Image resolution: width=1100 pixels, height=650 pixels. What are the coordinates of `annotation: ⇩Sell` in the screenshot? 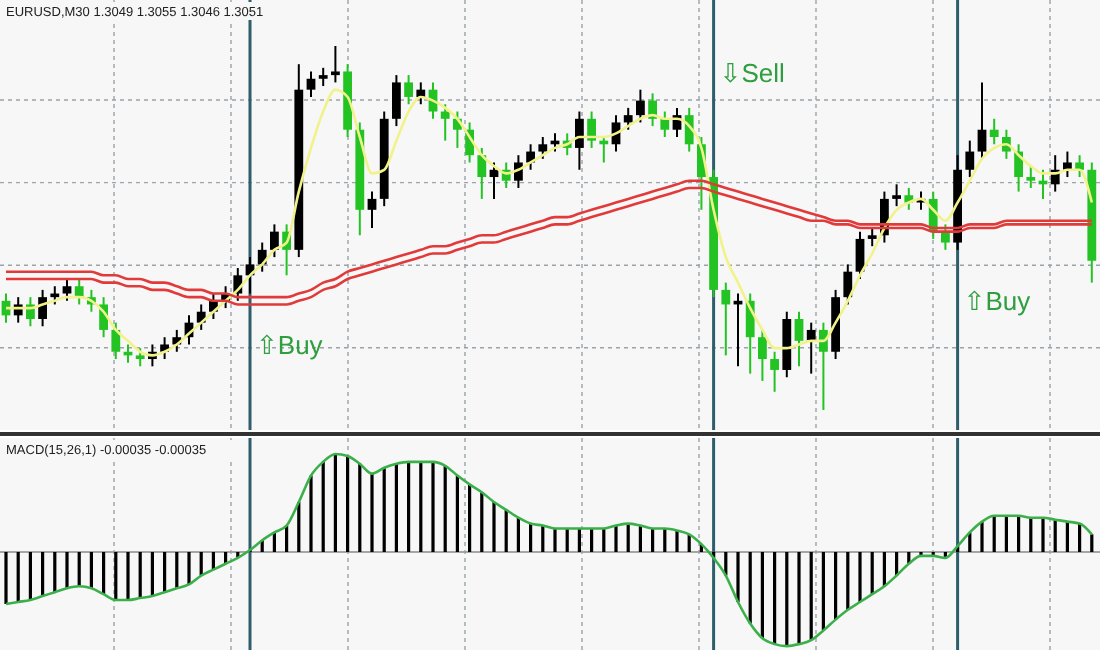 It's located at (752, 72).